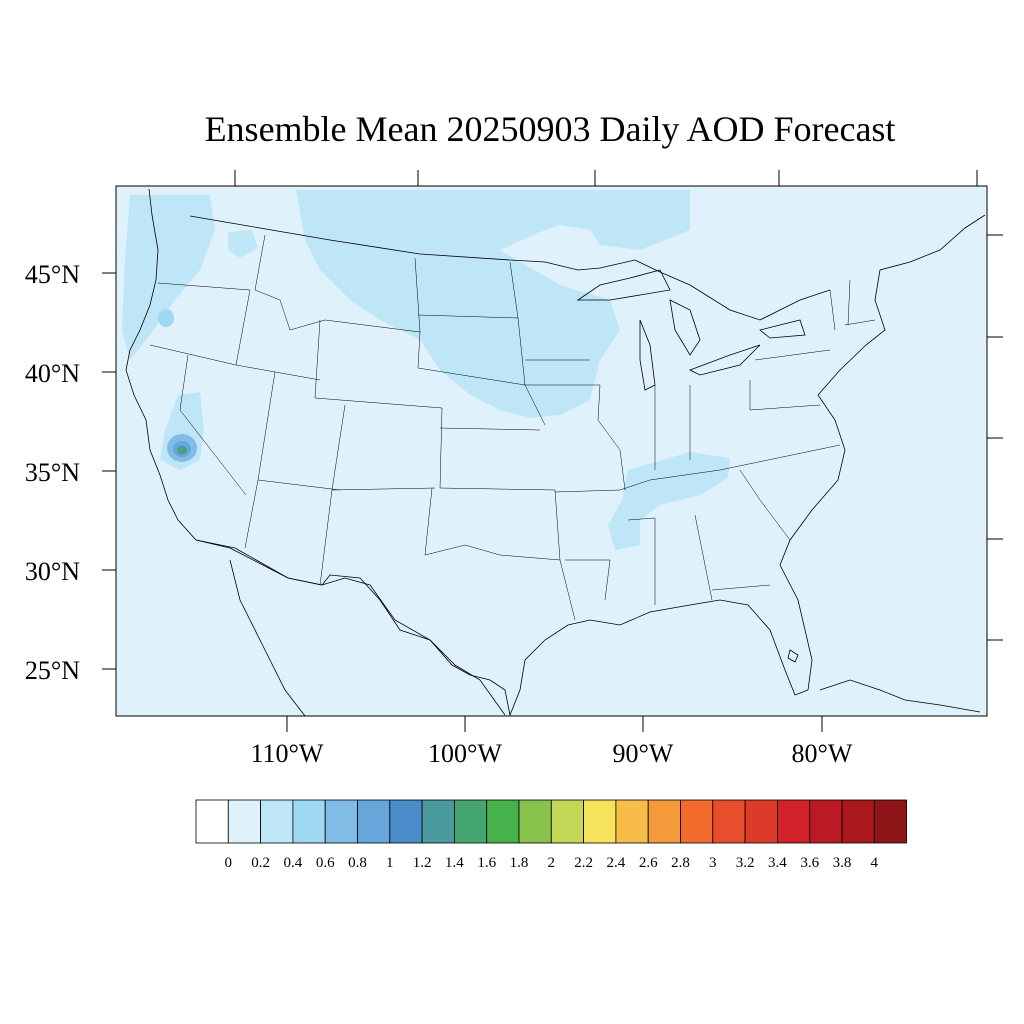 The width and height of the screenshot is (1024, 1024). I want to click on aod-patch-pacific-northwest, so click(168, 277).